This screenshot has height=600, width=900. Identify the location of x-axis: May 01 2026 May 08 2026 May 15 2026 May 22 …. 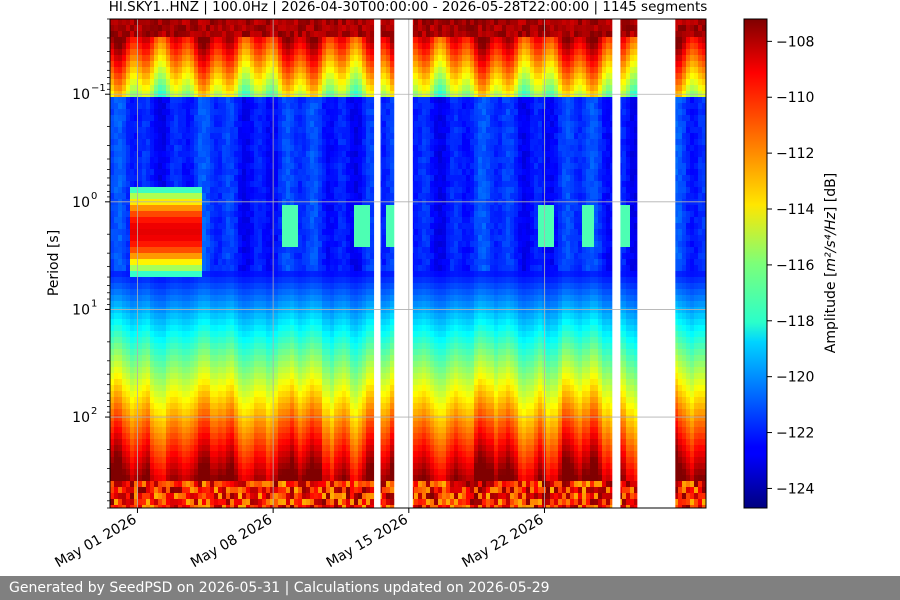
(299, 540).